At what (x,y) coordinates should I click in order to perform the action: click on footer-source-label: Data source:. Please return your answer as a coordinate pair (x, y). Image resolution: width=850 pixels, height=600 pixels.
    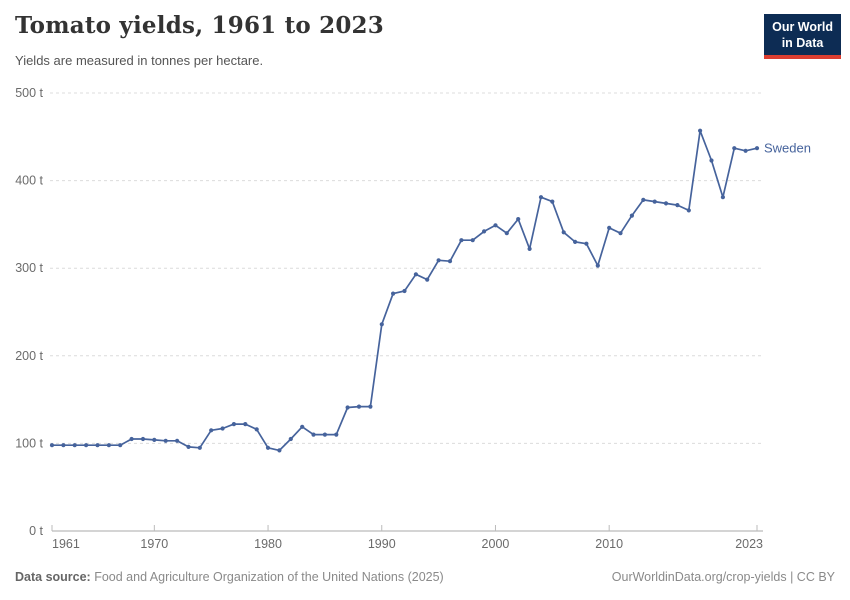
    Looking at the image, I should click on (53, 577).